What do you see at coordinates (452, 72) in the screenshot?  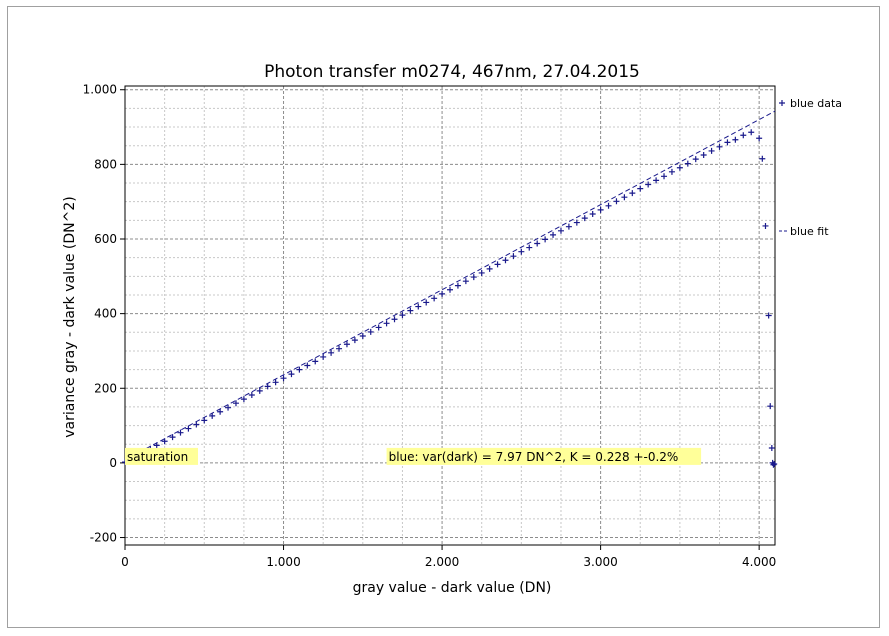 I see `chart-title: Photon transfer m0274, 467nm, 27.04.2015` at bounding box center [452, 72].